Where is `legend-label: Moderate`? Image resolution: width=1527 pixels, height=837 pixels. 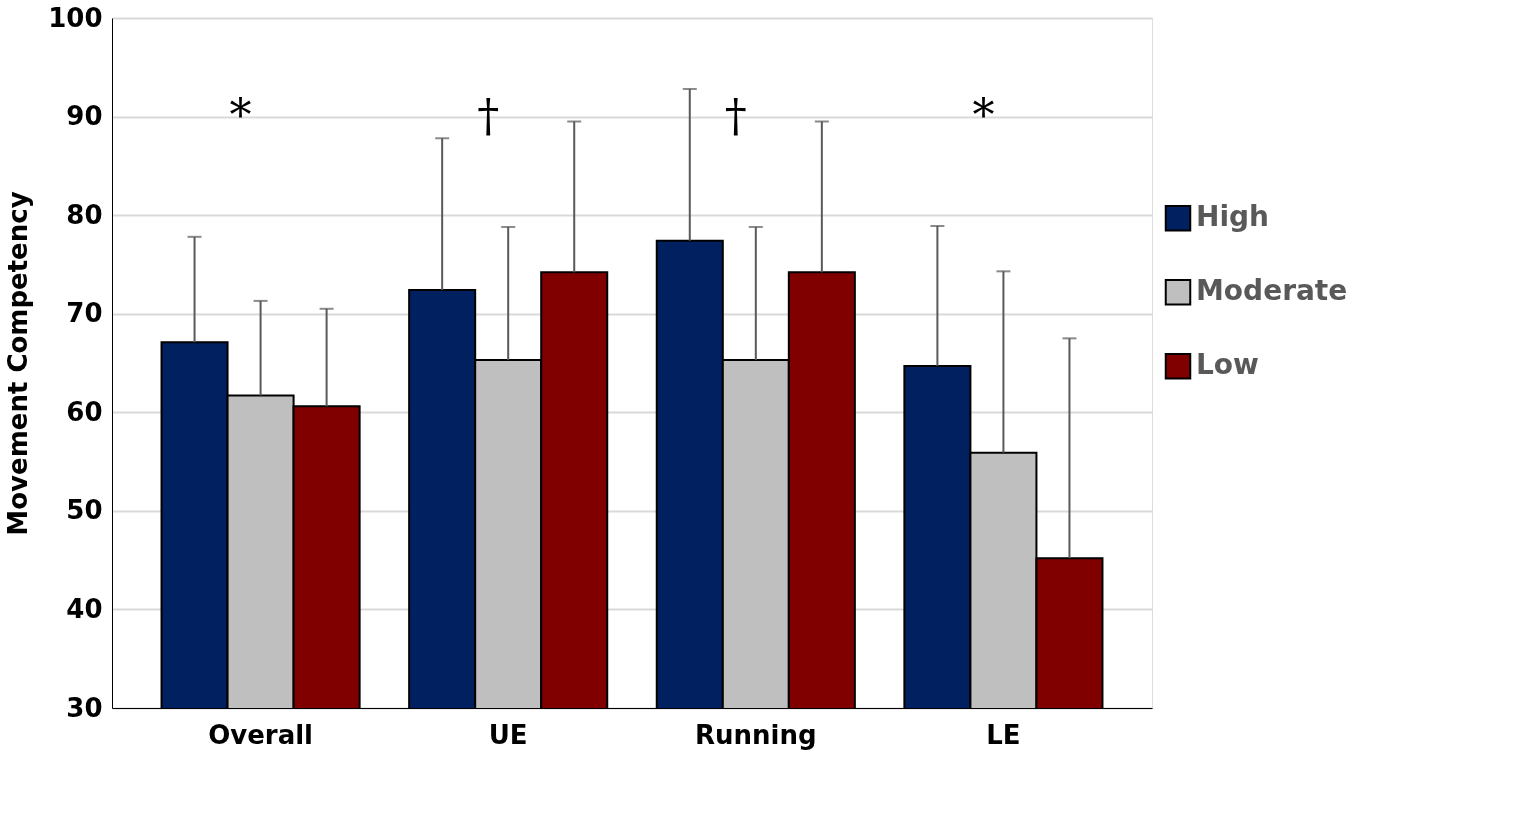
legend-label: Moderate is located at coordinates (1272, 291).